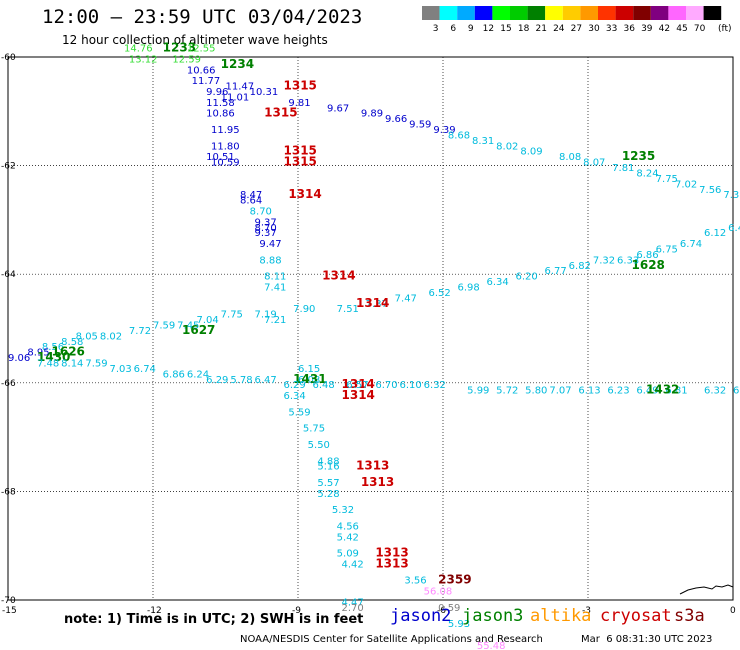  I want to click on wave-height-label: 7.81, so click(623, 168).